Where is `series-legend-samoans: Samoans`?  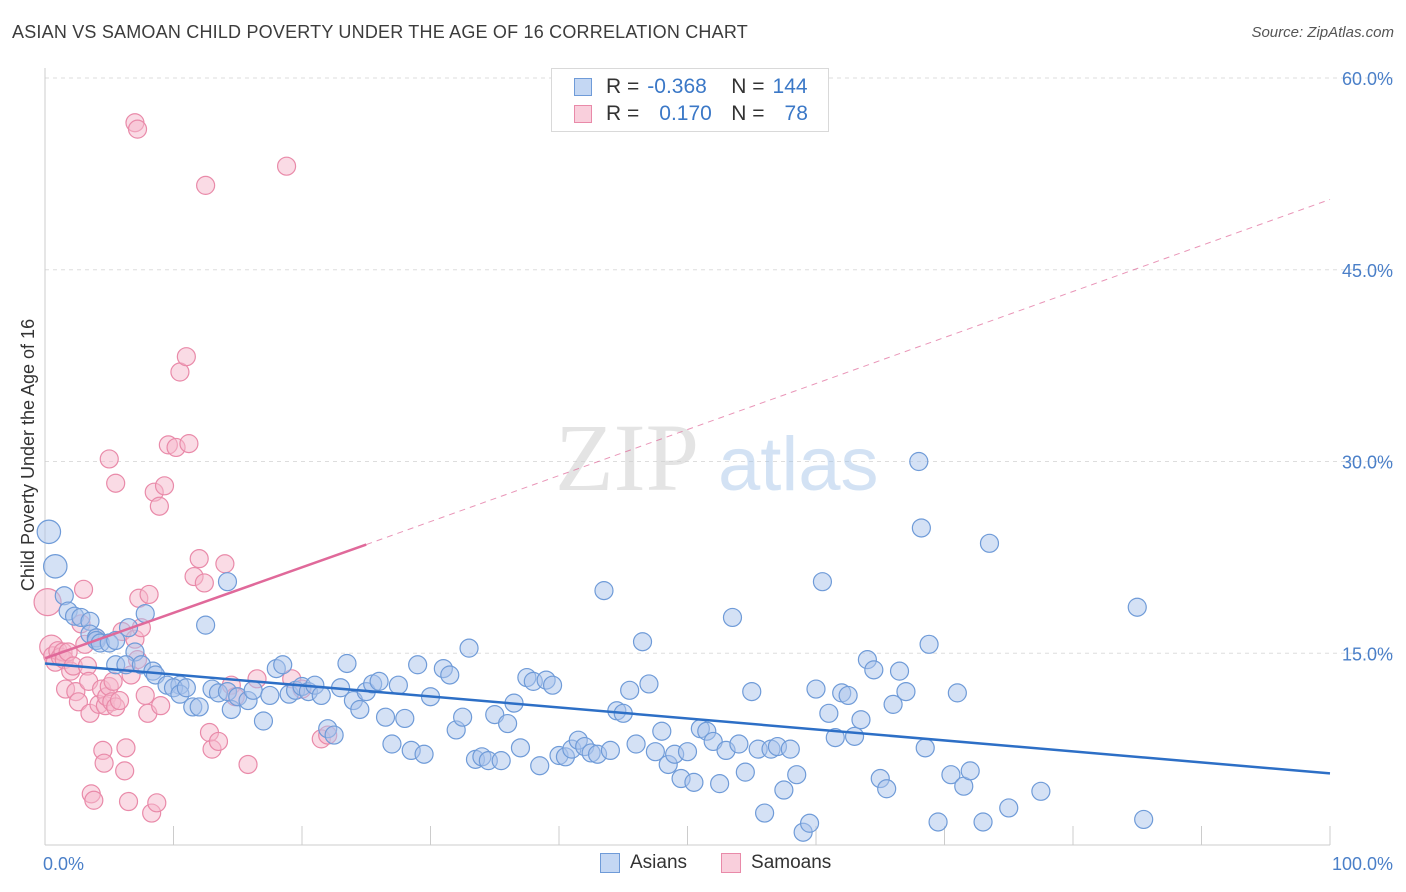
series-legend-samoans: Samoans is located at coordinates (776, 863).